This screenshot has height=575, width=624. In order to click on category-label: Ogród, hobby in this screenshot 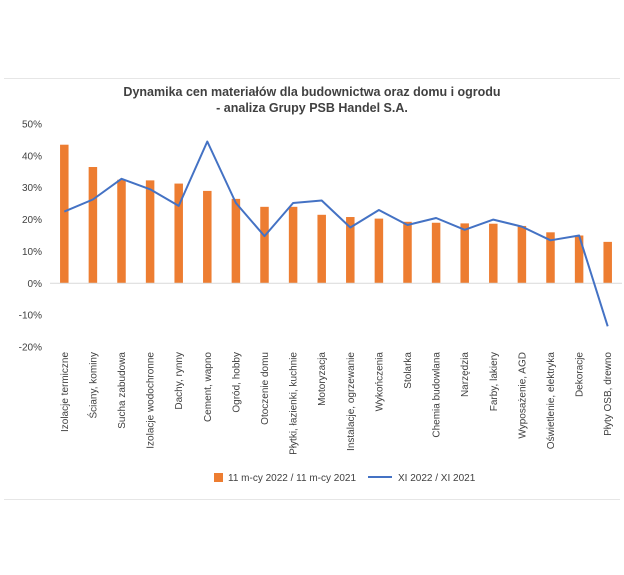, I will do `click(236, 382)`.